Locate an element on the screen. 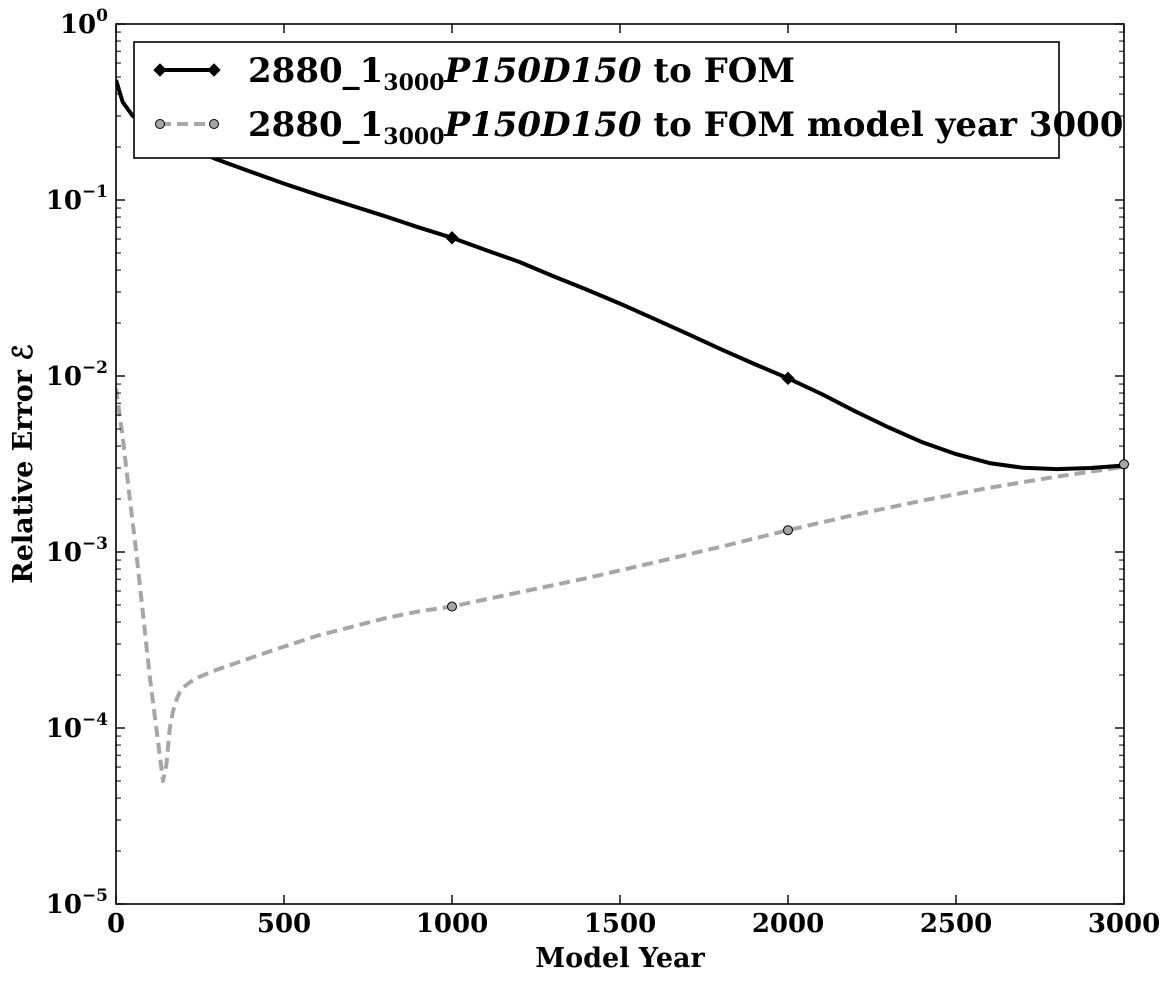  y-tick-label: 10⁻⁴ is located at coordinates (77, 727).